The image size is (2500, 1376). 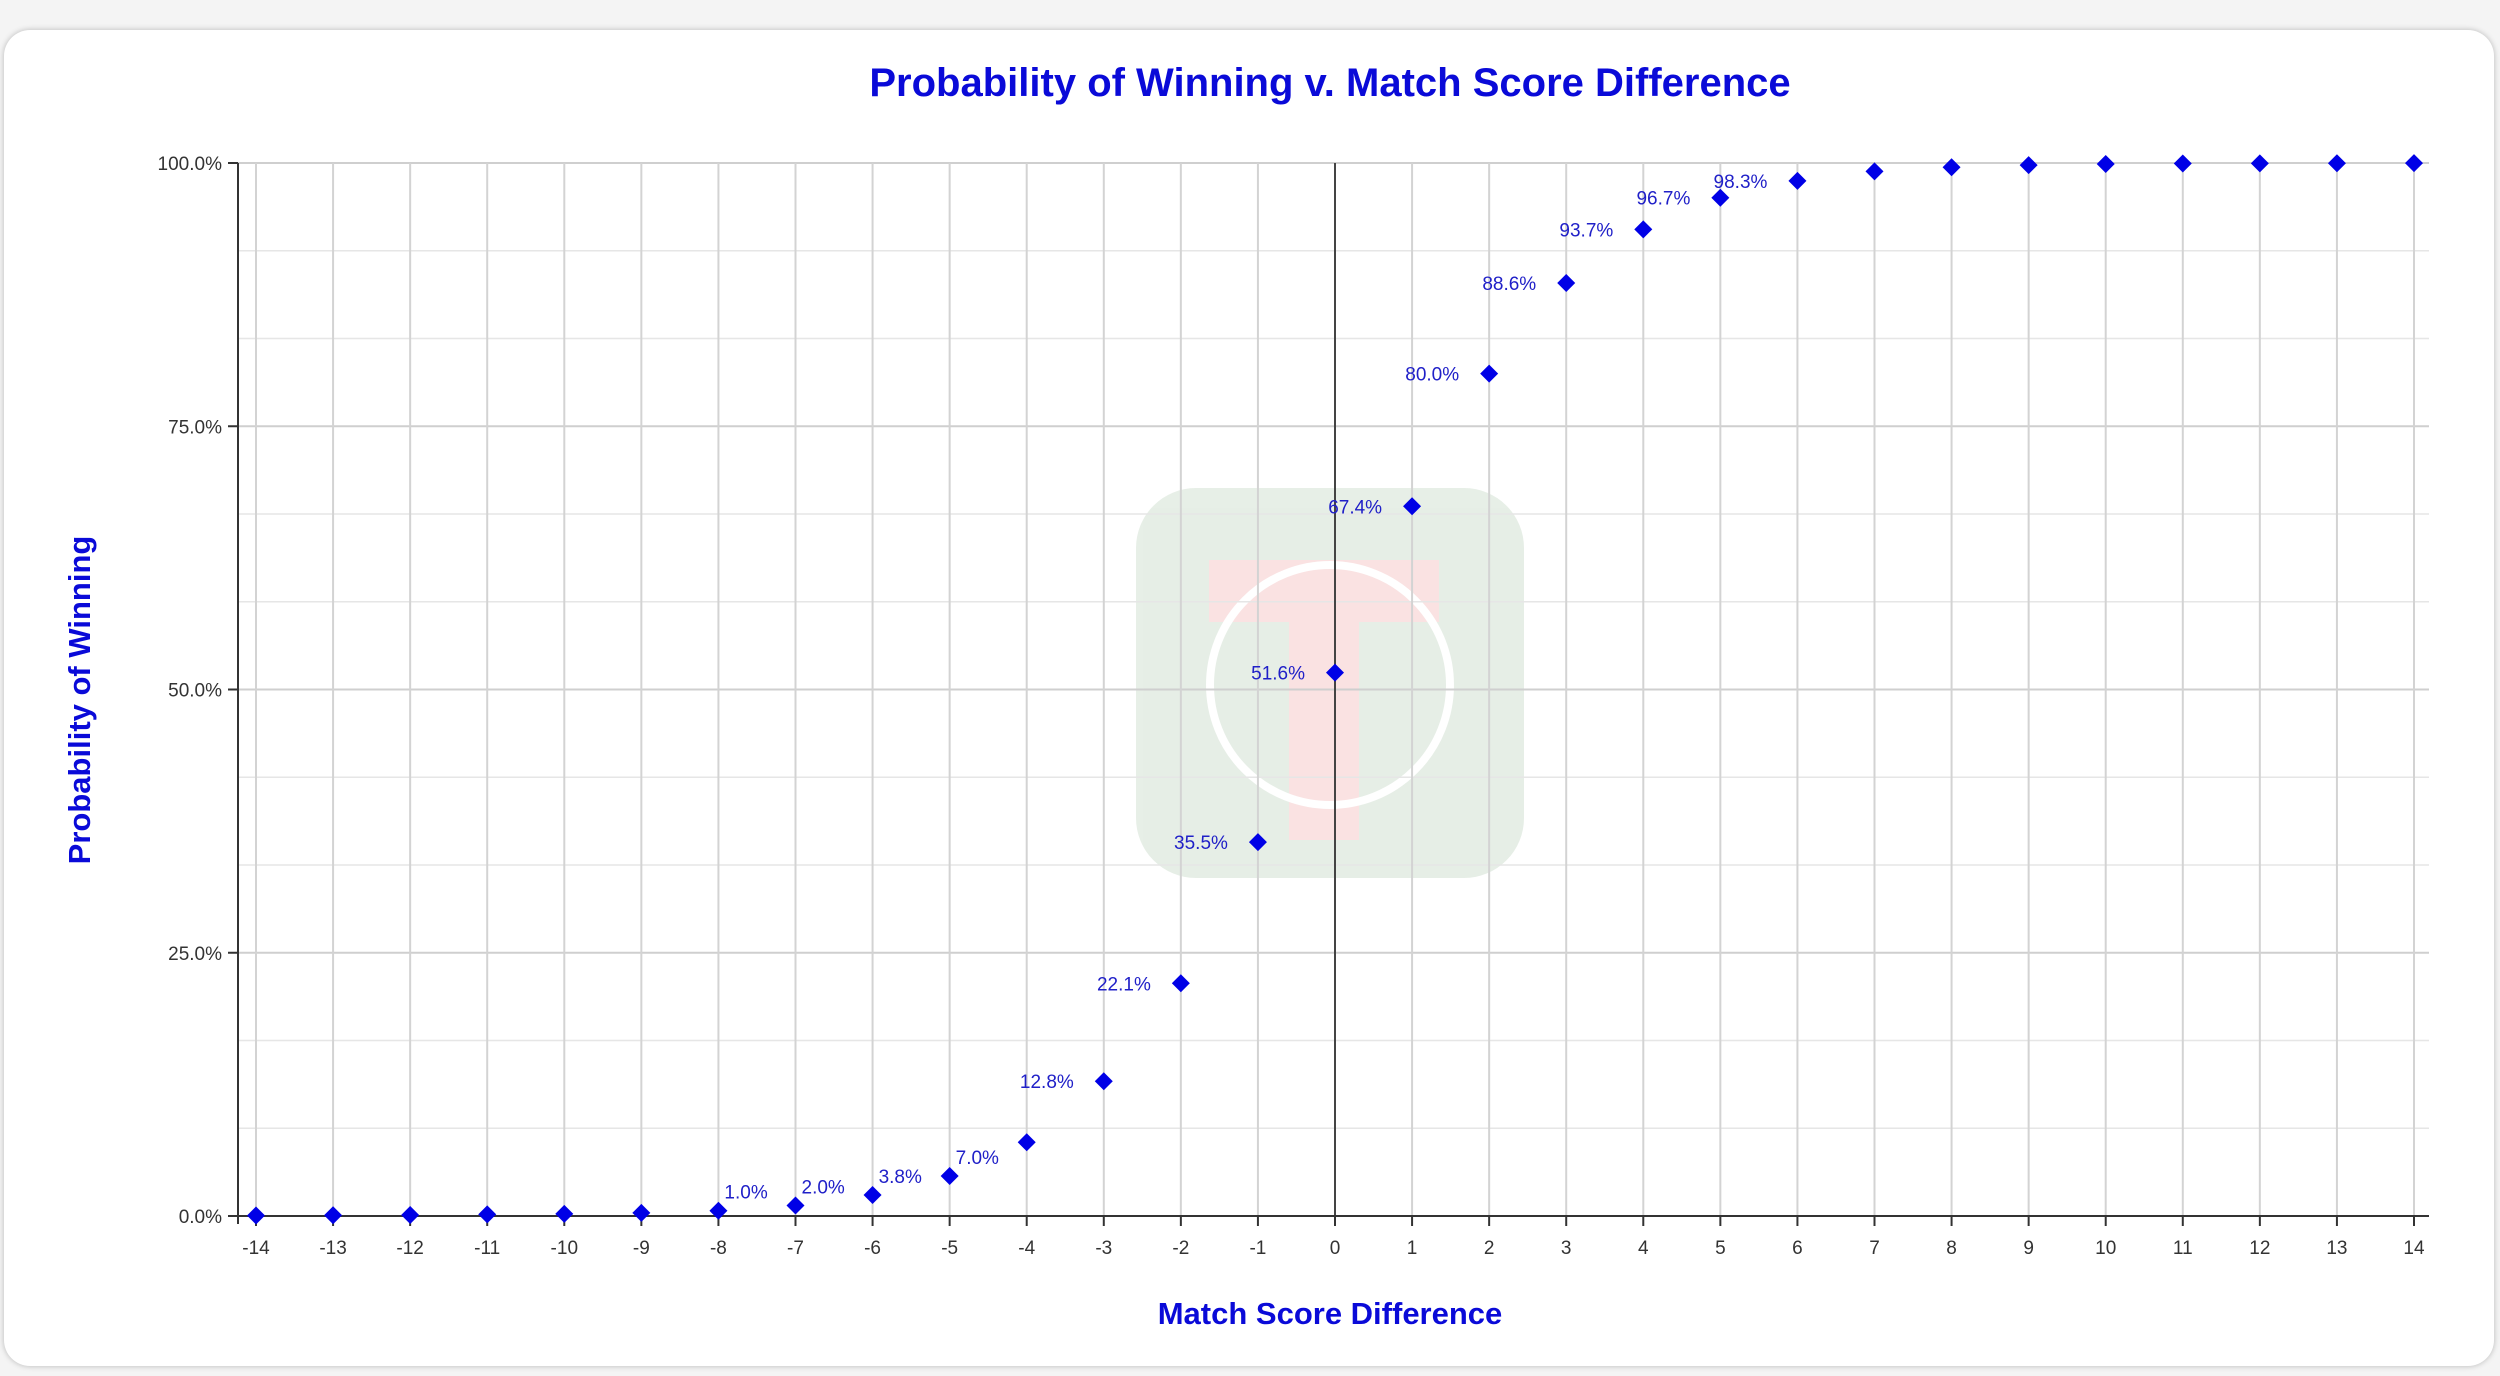 What do you see at coordinates (195, 427) in the screenshot?
I see `y-tick-label: 75.0%` at bounding box center [195, 427].